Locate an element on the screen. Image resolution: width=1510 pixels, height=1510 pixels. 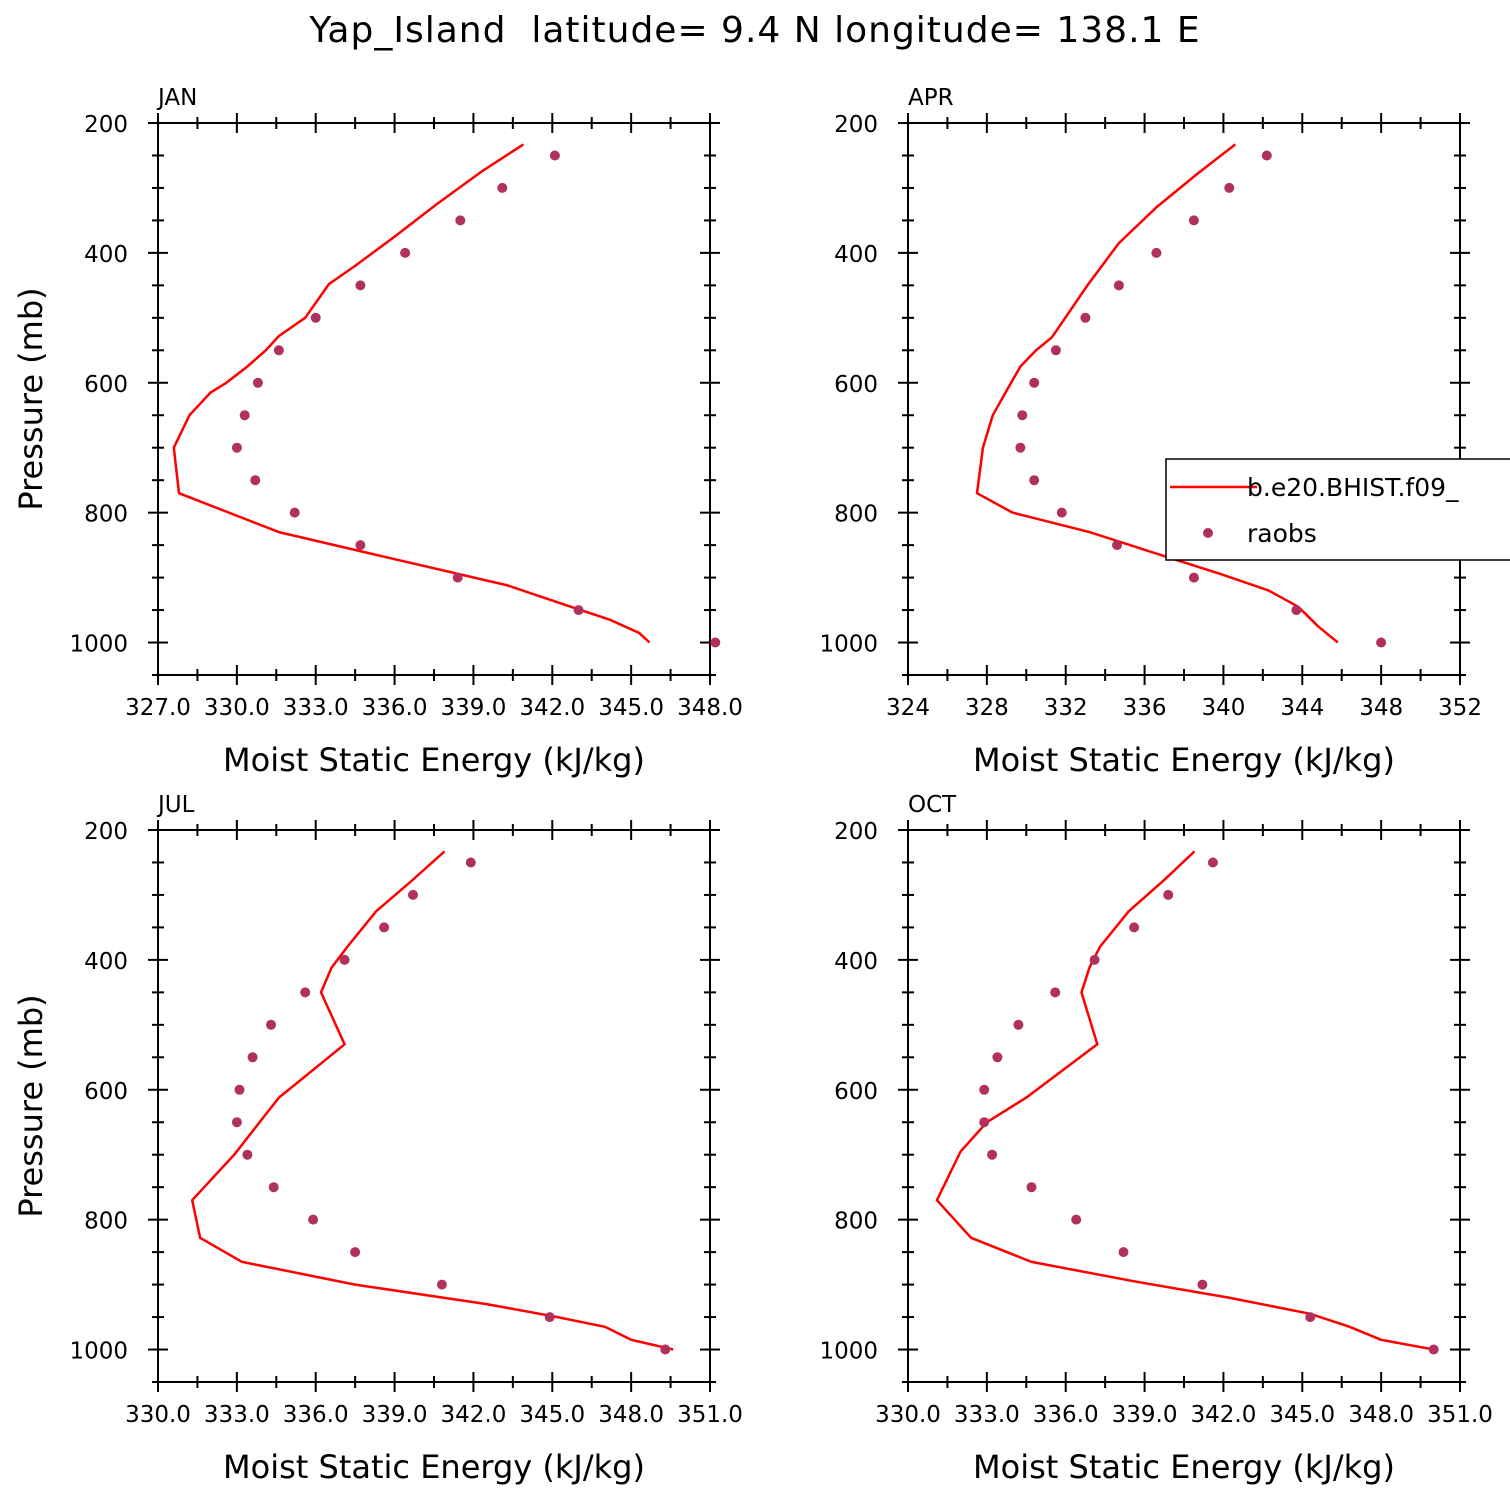
x-tick-label: 348.0 is located at coordinates (1381, 1415).